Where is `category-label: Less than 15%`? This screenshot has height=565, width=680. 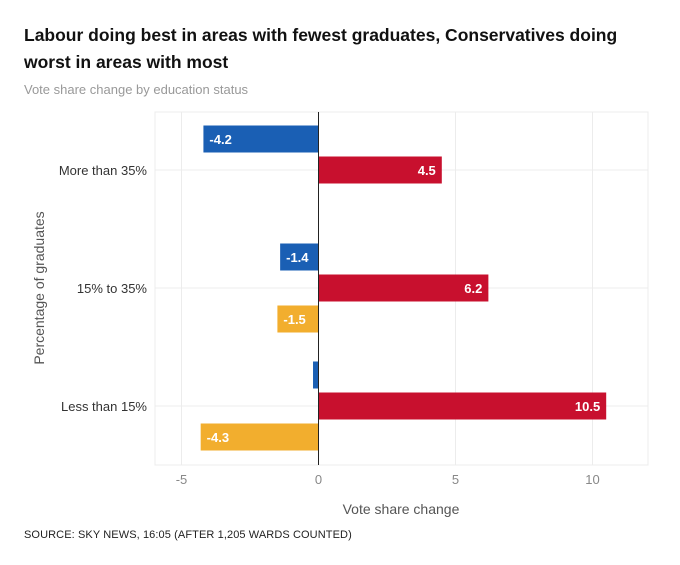
category-label: Less than 15% is located at coordinates (104, 406).